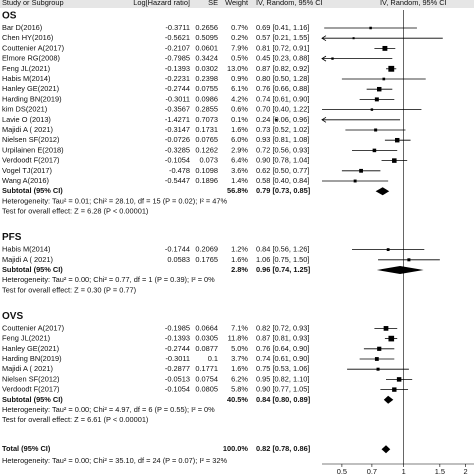  What do you see at coordinates (239, 58) in the screenshot?
I see `weight: 0.5%` at bounding box center [239, 58].